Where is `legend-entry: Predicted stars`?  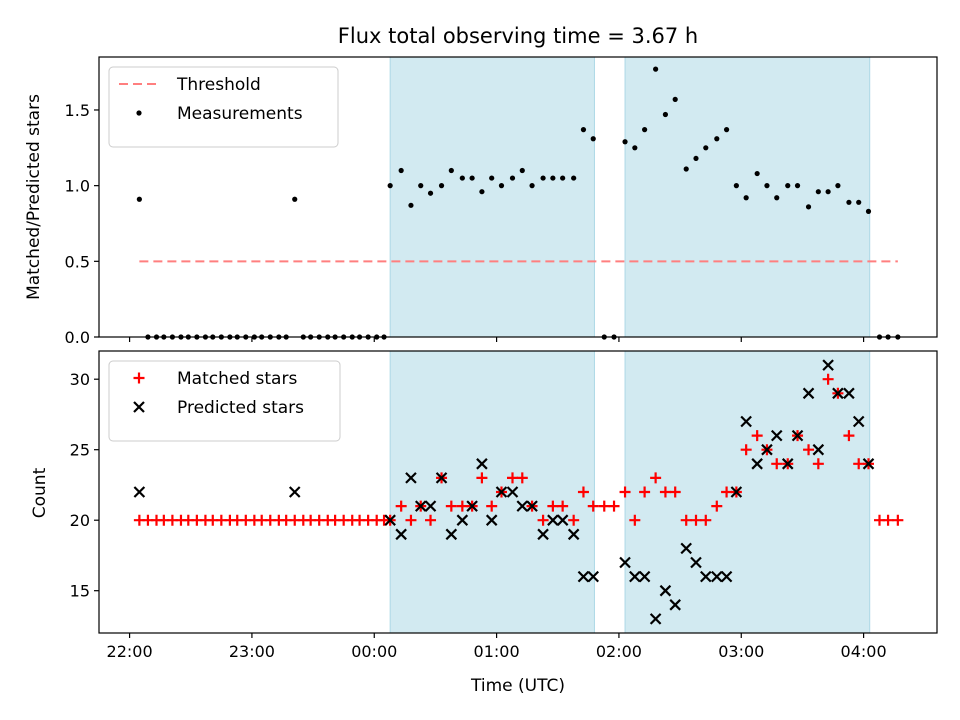
legend-entry: Predicted stars is located at coordinates (218, 408).